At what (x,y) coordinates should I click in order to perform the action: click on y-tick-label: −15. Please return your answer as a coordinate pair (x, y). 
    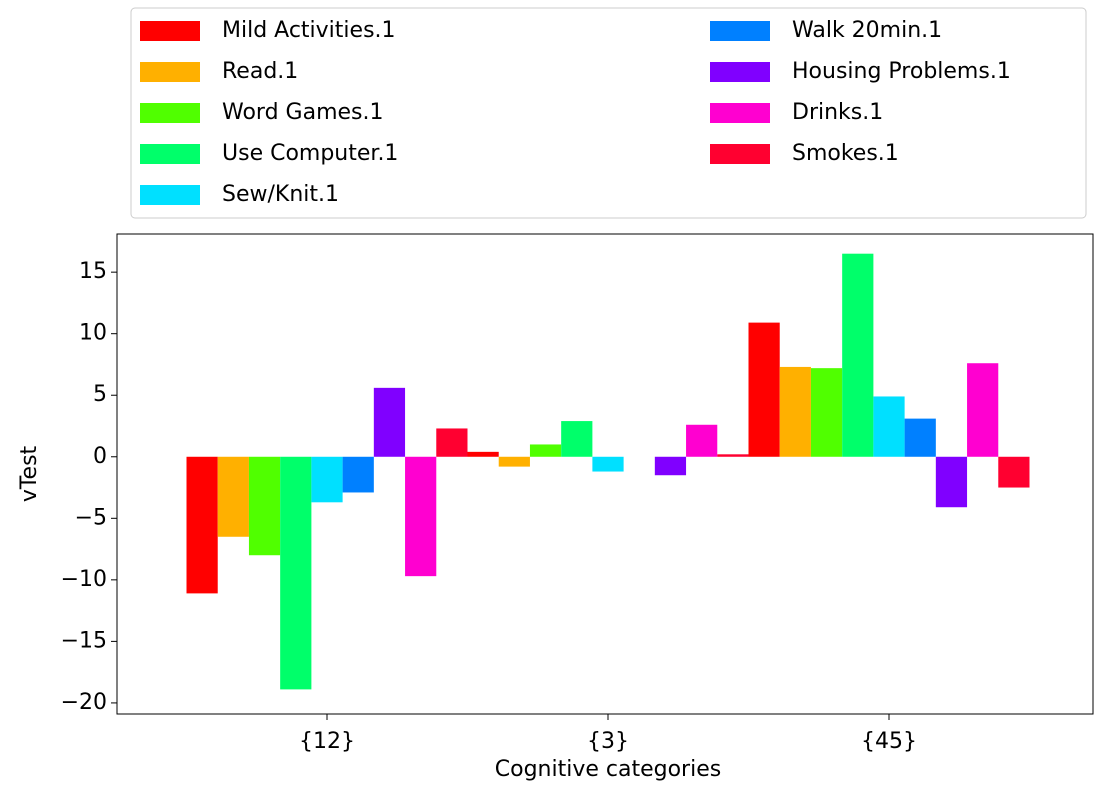
    Looking at the image, I should click on (84, 640).